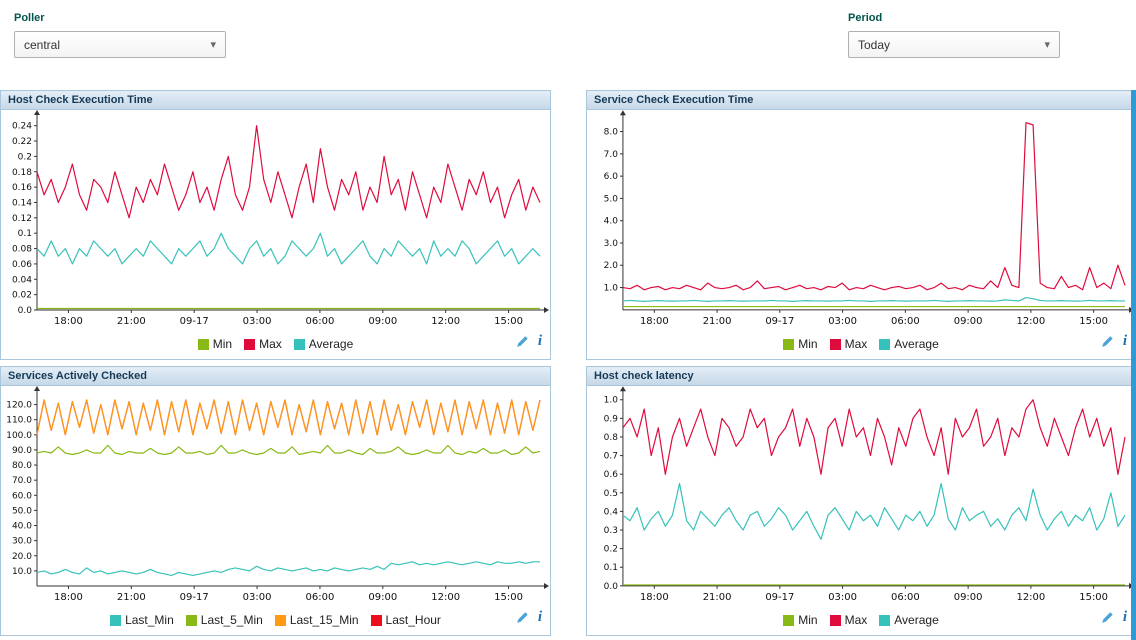 The width and height of the screenshot is (1136, 640). Describe the element at coordinates (611, 587) in the screenshot. I see `svg-text: 0.0` at that location.